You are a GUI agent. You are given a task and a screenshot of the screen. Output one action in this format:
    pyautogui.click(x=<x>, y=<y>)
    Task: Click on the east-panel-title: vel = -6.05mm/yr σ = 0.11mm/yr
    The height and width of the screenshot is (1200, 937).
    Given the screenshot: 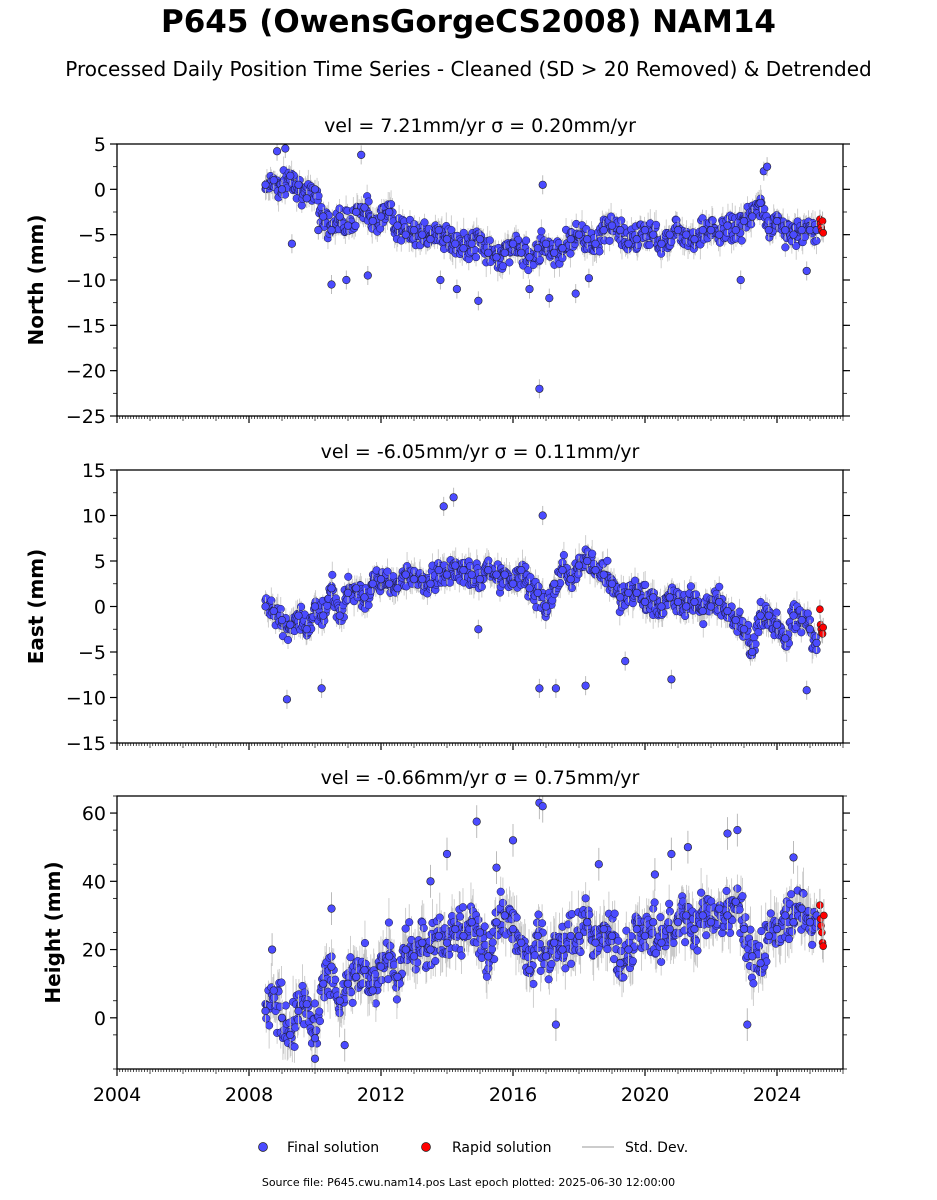 What is the action you would take?
    pyautogui.click(x=480, y=452)
    